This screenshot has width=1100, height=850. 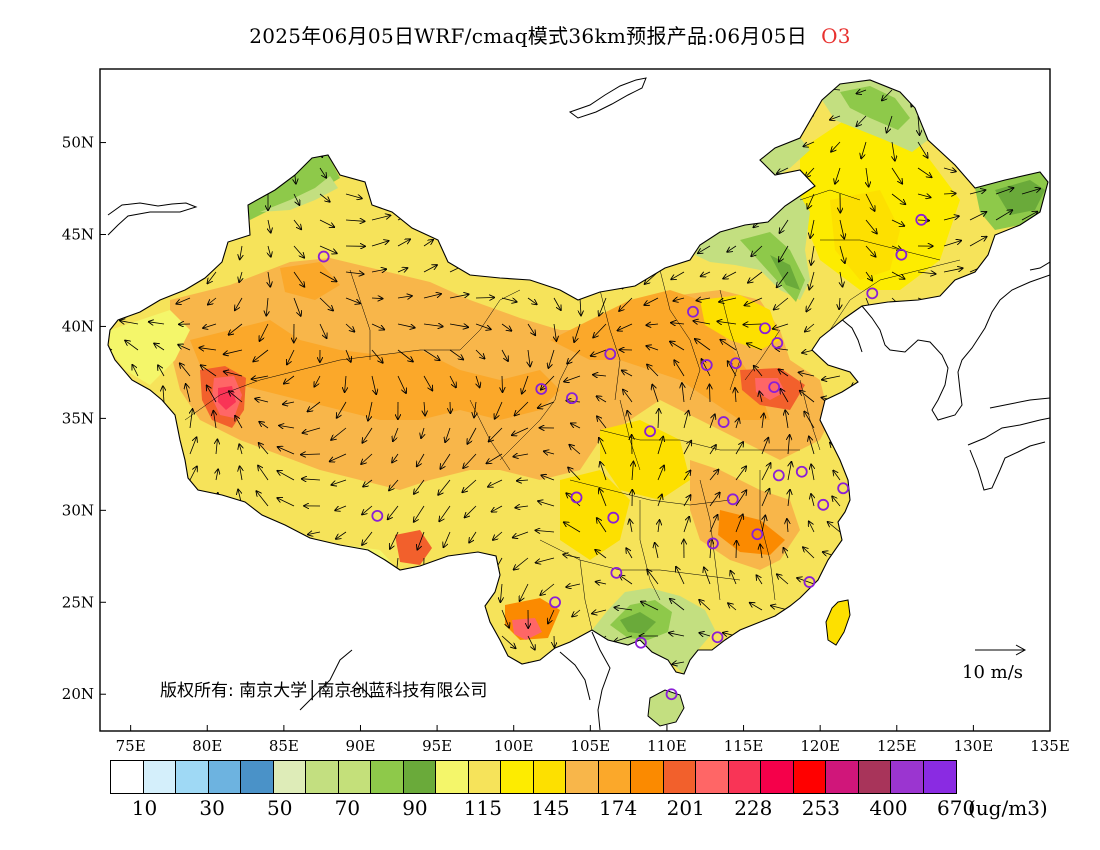 What do you see at coordinates (78, 235) in the screenshot?
I see `lat-tick-label: 45N` at bounding box center [78, 235].